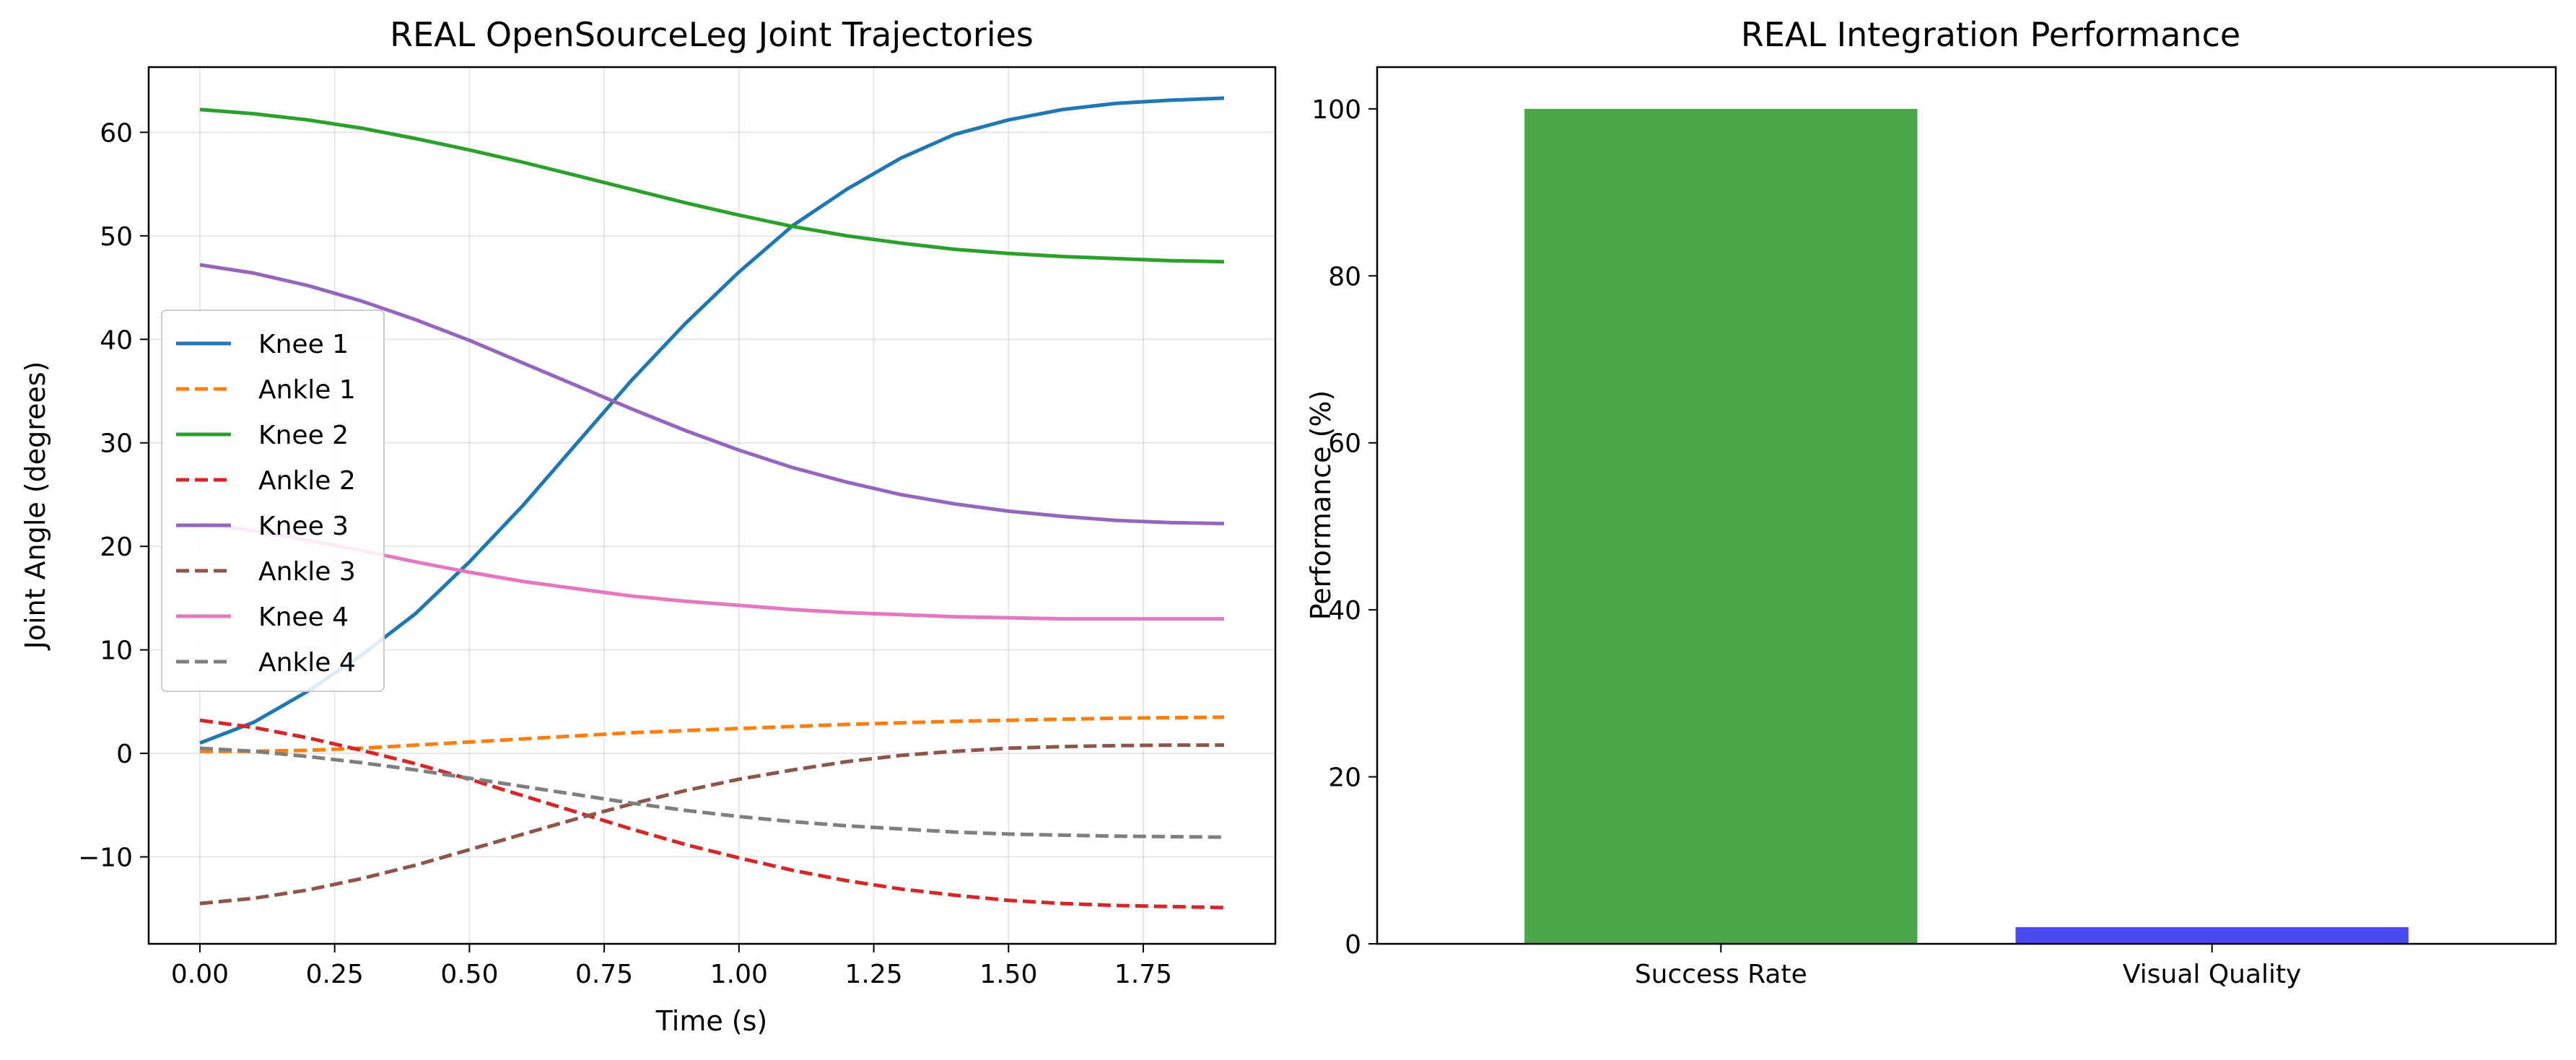 The height and width of the screenshot is (1060, 2576). Describe the element at coordinates (335, 974) in the screenshot. I see `x-tick-label: 0.25` at that location.